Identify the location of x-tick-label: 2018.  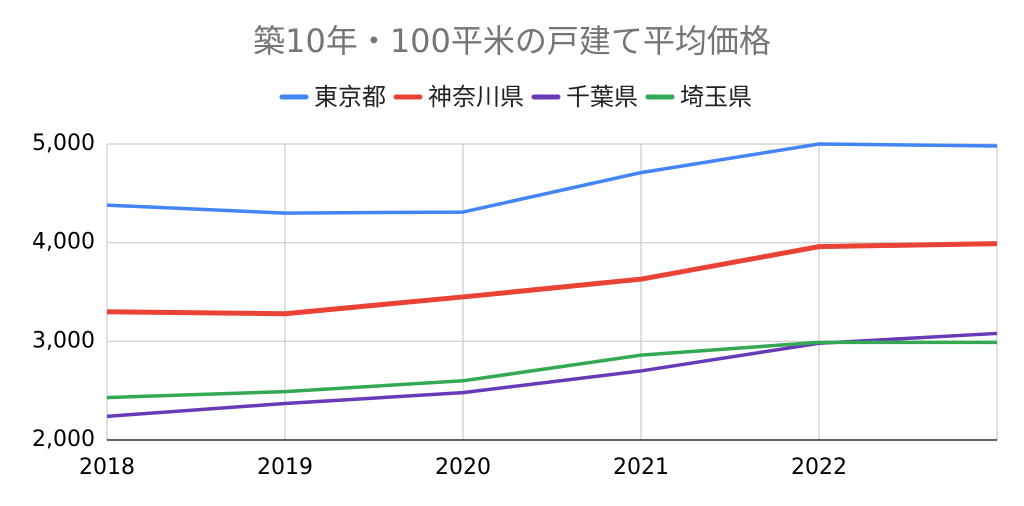
(107, 467).